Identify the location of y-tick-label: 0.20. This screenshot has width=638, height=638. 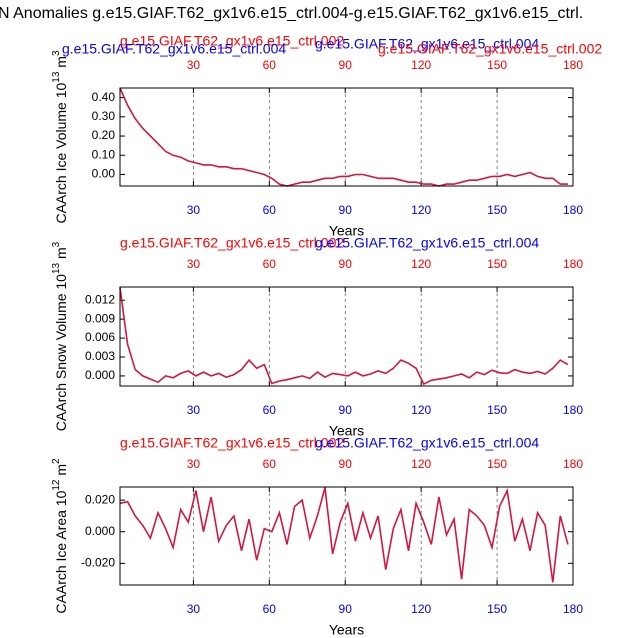
(104, 135).